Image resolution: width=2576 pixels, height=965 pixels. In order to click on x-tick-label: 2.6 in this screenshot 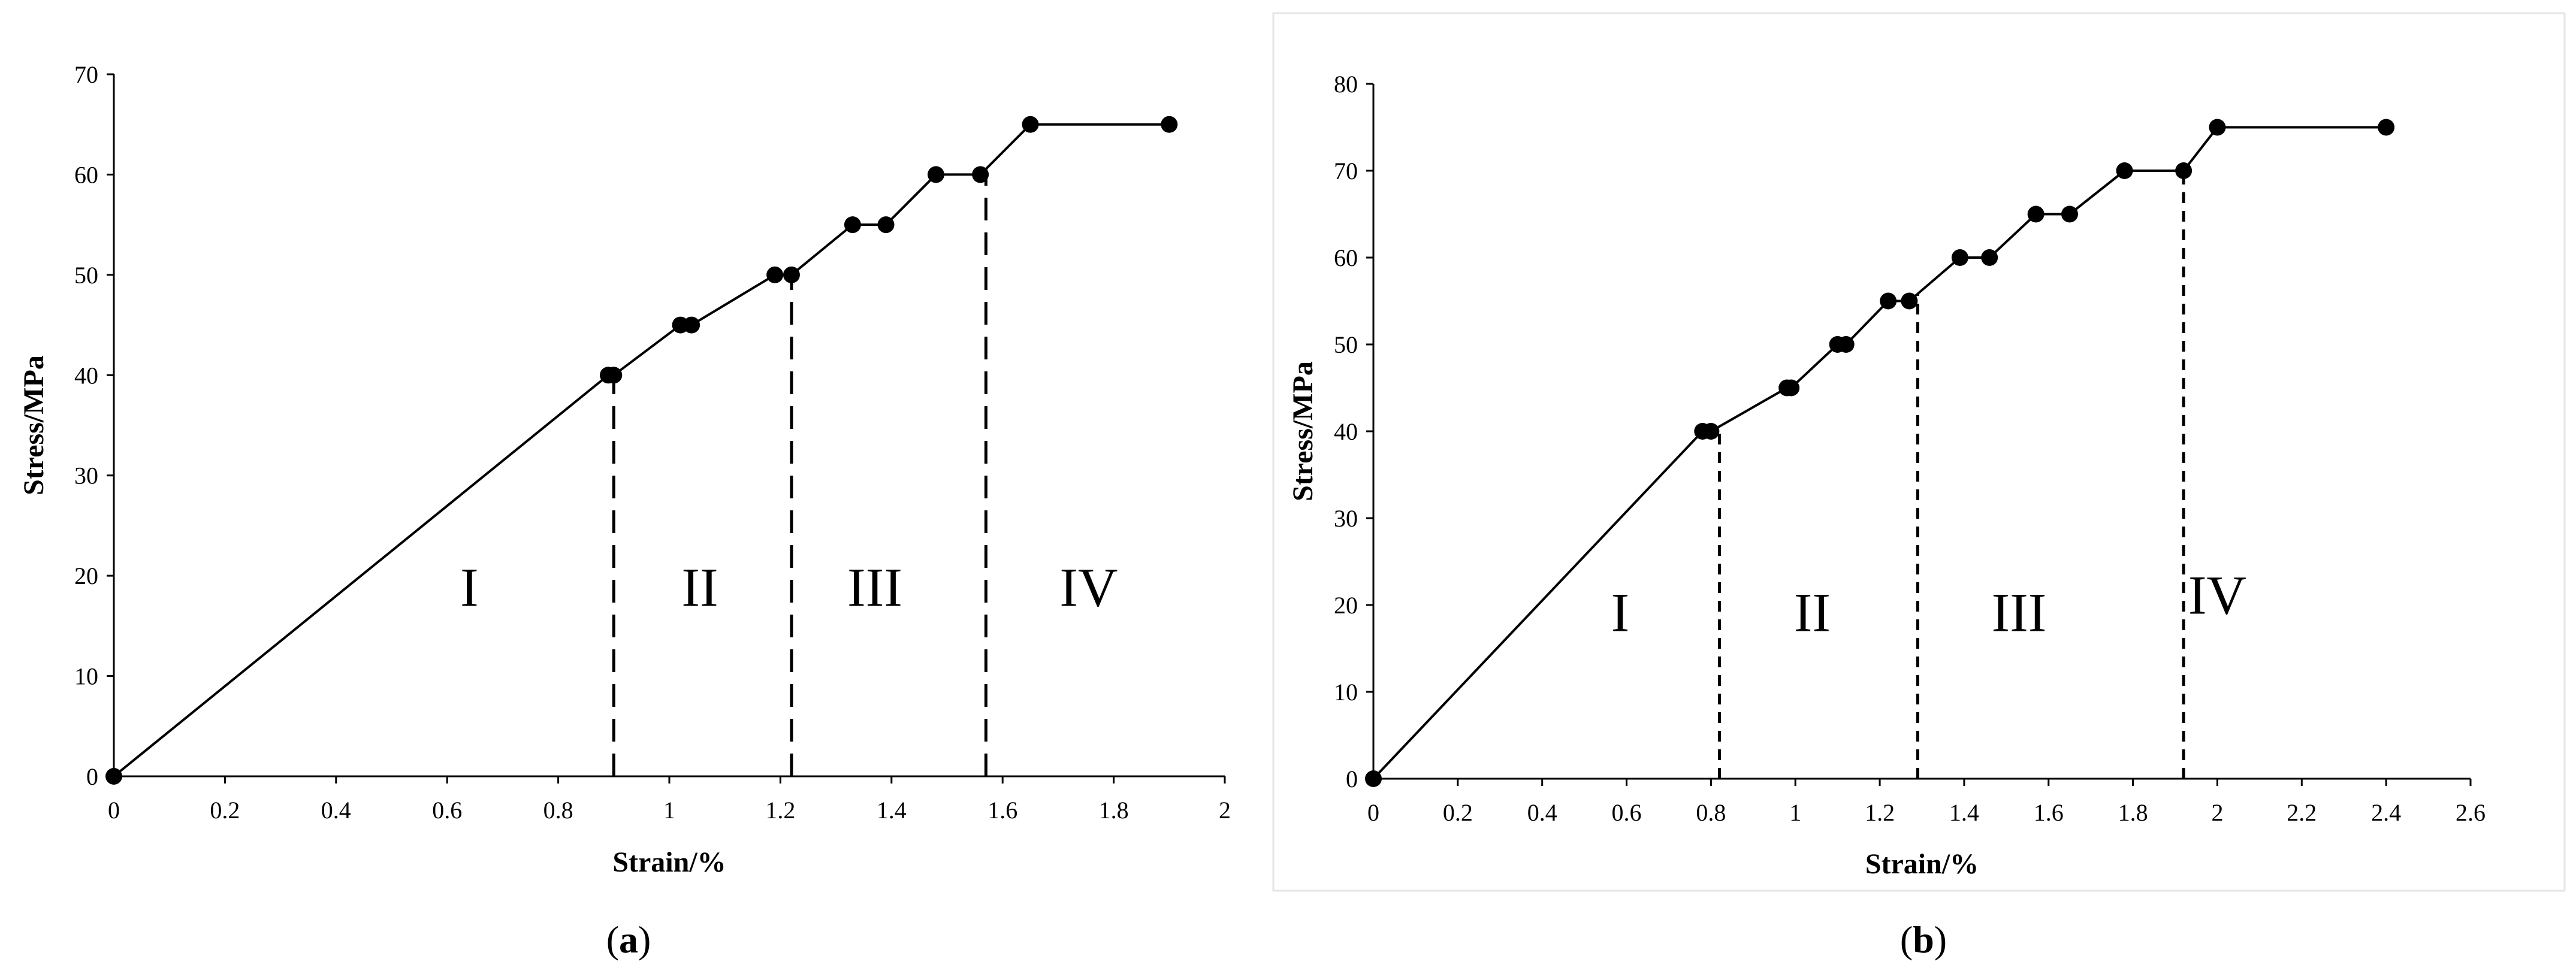, I will do `click(2471, 812)`.